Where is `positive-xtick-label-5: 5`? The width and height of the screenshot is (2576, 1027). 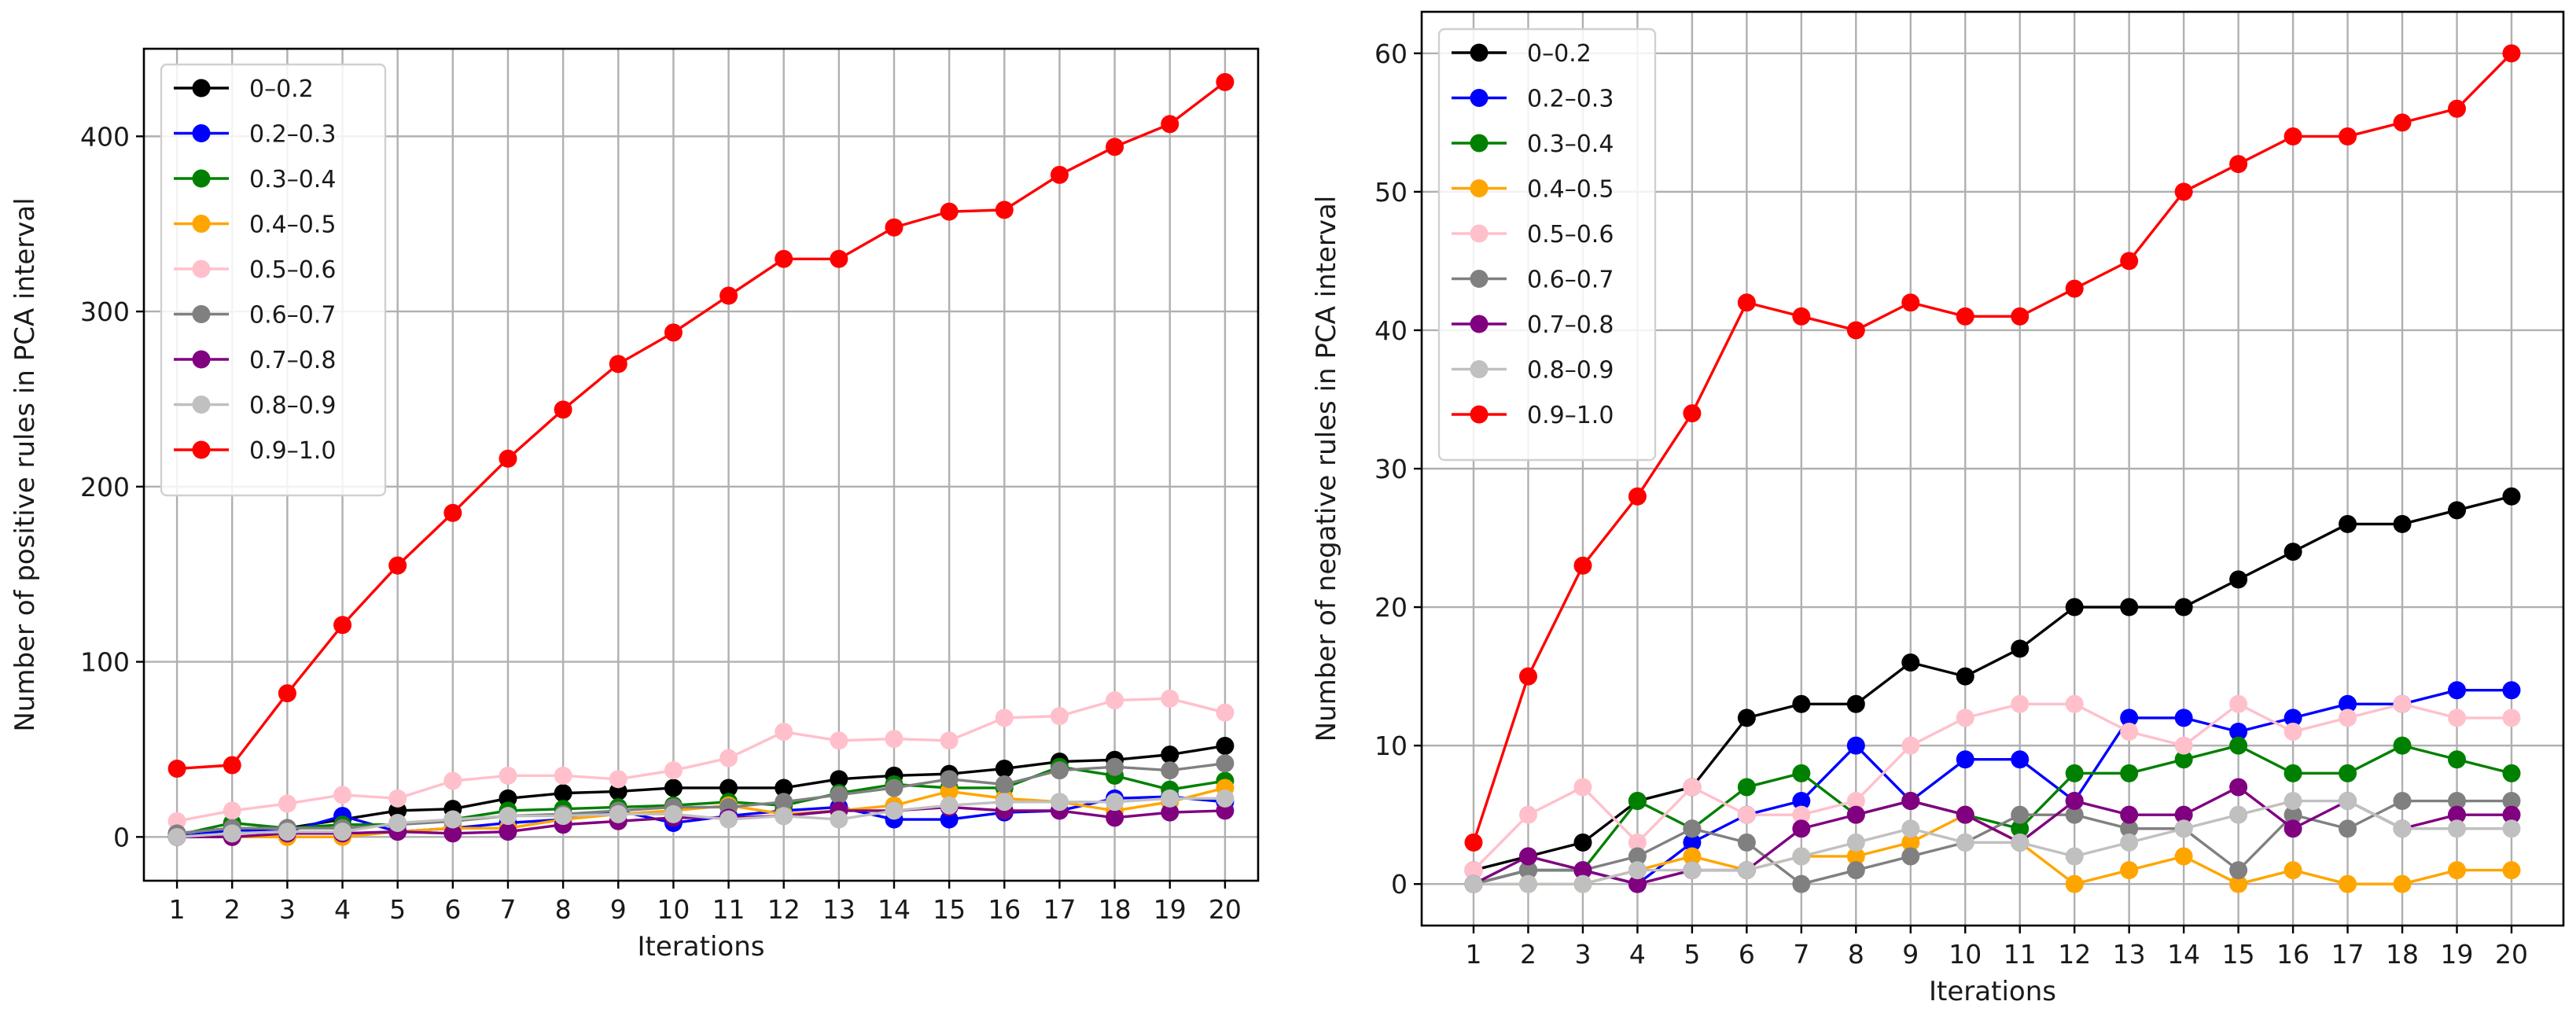 positive-xtick-label-5: 5 is located at coordinates (397, 909).